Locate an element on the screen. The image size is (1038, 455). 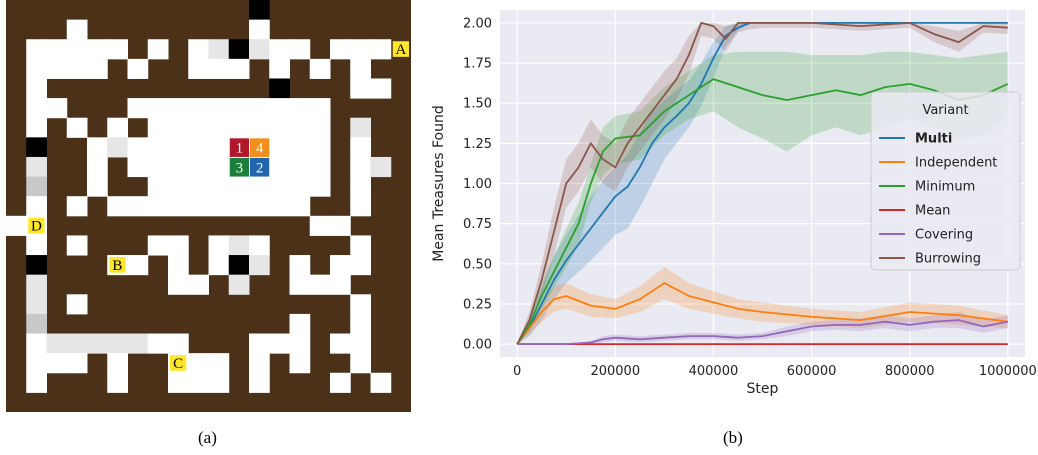
x-tick-label: 400000 is located at coordinates (714, 371).